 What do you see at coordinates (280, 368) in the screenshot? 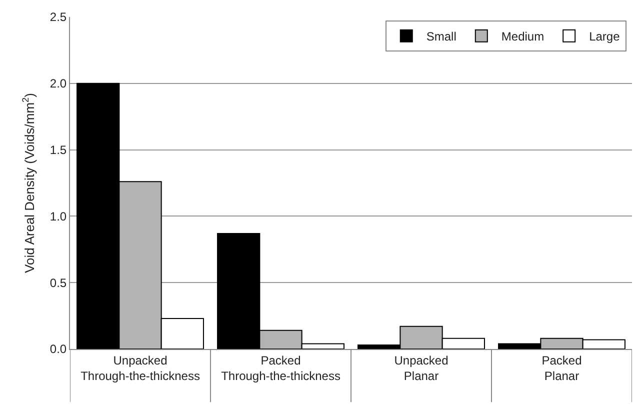
I see `x-tick-label: Packed Through-the-thickness` at bounding box center [280, 368].